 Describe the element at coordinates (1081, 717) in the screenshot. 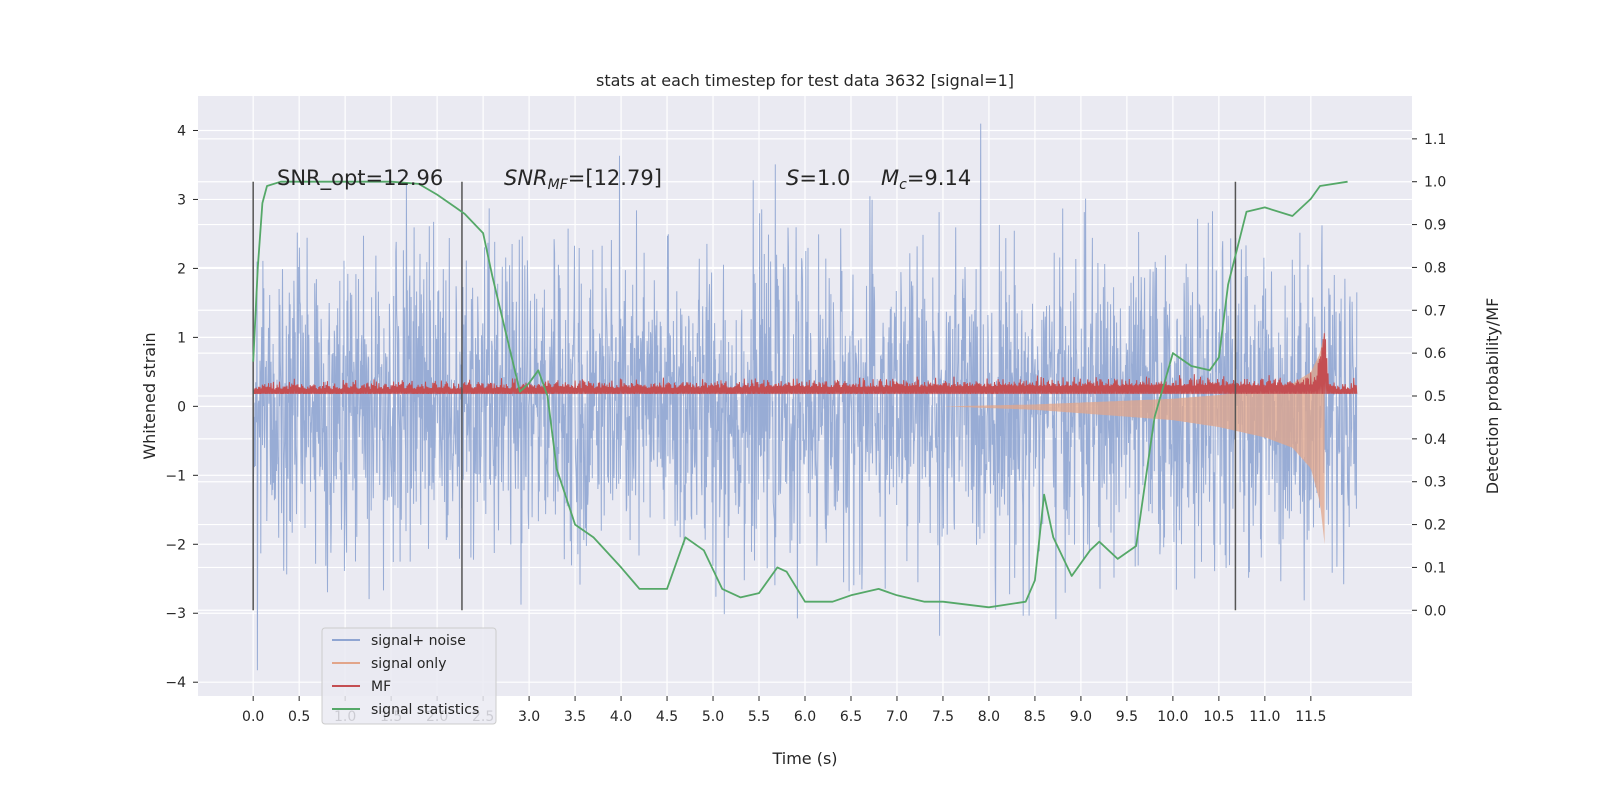

I see `x-tick-label: 9.0` at that location.